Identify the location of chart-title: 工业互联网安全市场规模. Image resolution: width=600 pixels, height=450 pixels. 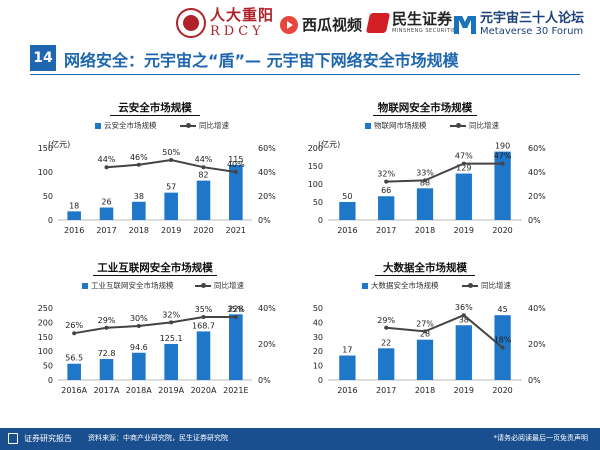
(155, 268).